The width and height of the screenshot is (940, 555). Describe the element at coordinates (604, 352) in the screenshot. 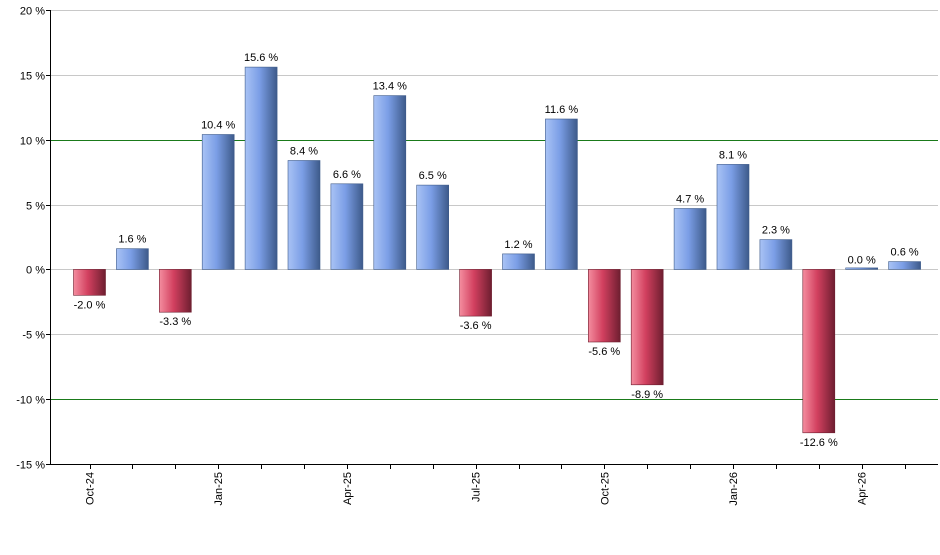

I see `bar-value-label: -5.6 %` at that location.